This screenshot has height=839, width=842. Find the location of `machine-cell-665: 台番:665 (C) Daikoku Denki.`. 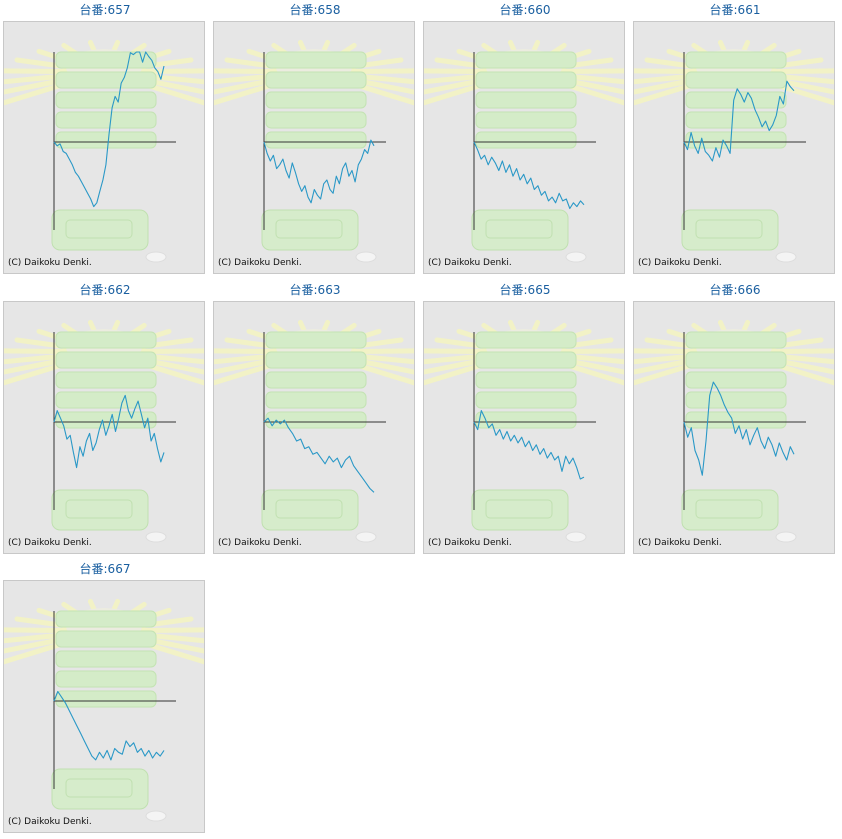

machine-cell-665: 台番:665 (C) Daikoku Denki. is located at coordinates (525, 418).